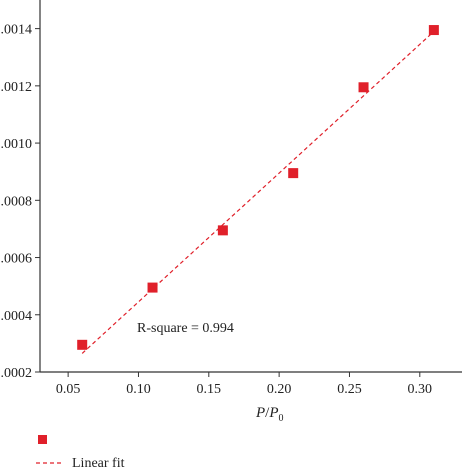  I want to click on y-tick-label: 0.0010, so click(16, 144).